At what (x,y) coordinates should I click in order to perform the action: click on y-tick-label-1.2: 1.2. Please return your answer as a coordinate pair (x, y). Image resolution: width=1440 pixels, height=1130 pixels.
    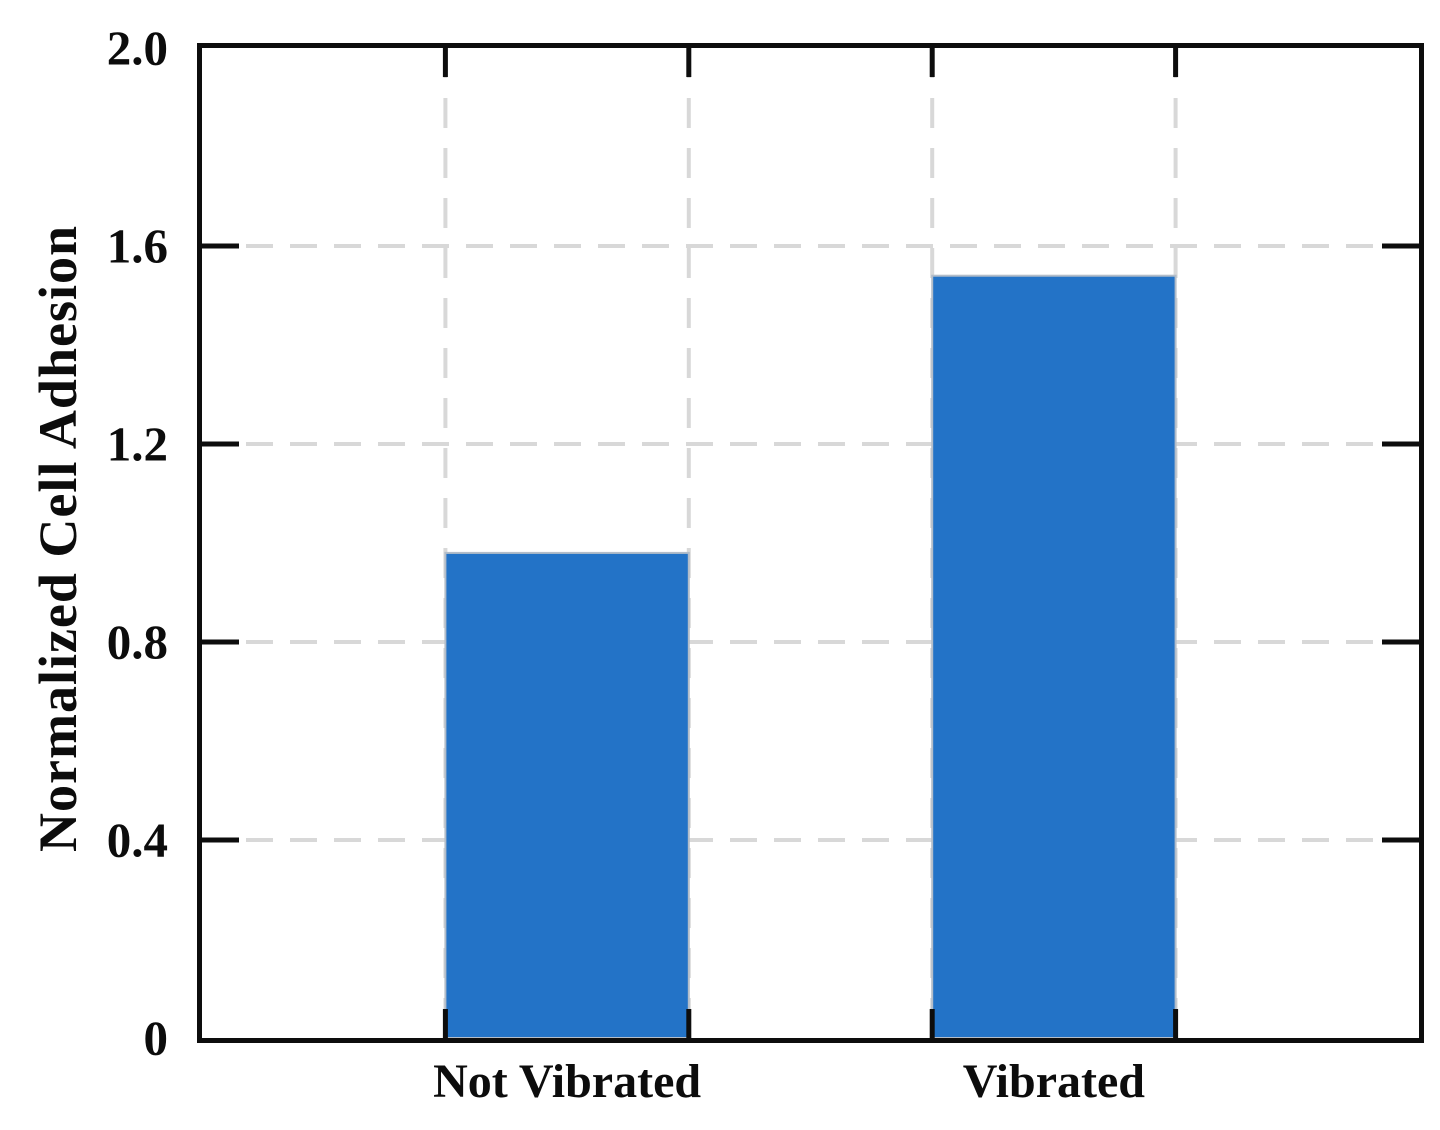
    Looking at the image, I should click on (137, 444).